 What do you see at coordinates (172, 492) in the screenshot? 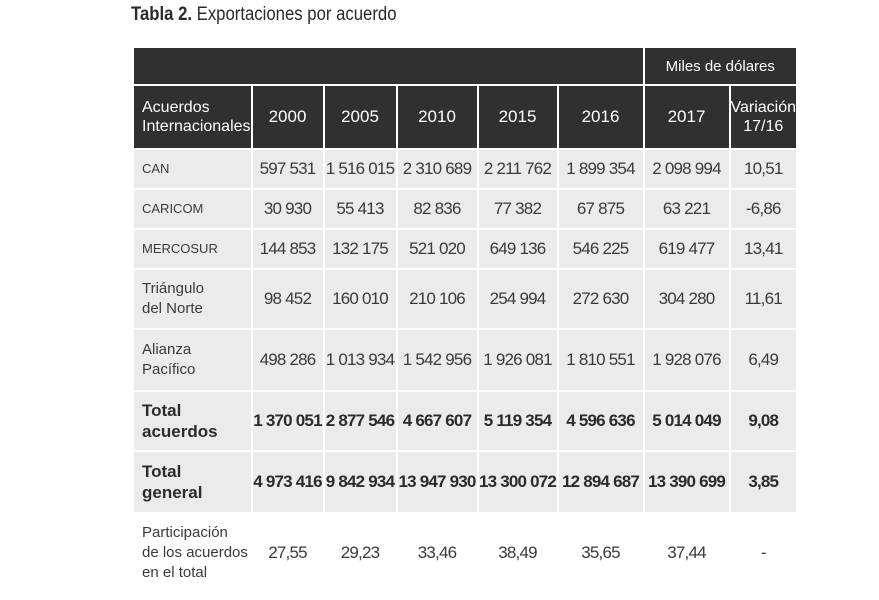
I see `row-label-line2: general` at bounding box center [172, 492].